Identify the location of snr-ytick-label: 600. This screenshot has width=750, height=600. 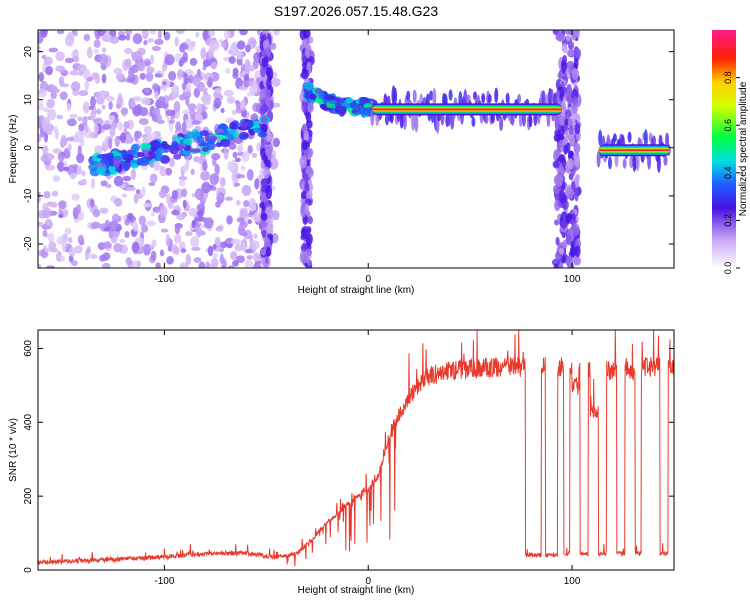
(28, 348).